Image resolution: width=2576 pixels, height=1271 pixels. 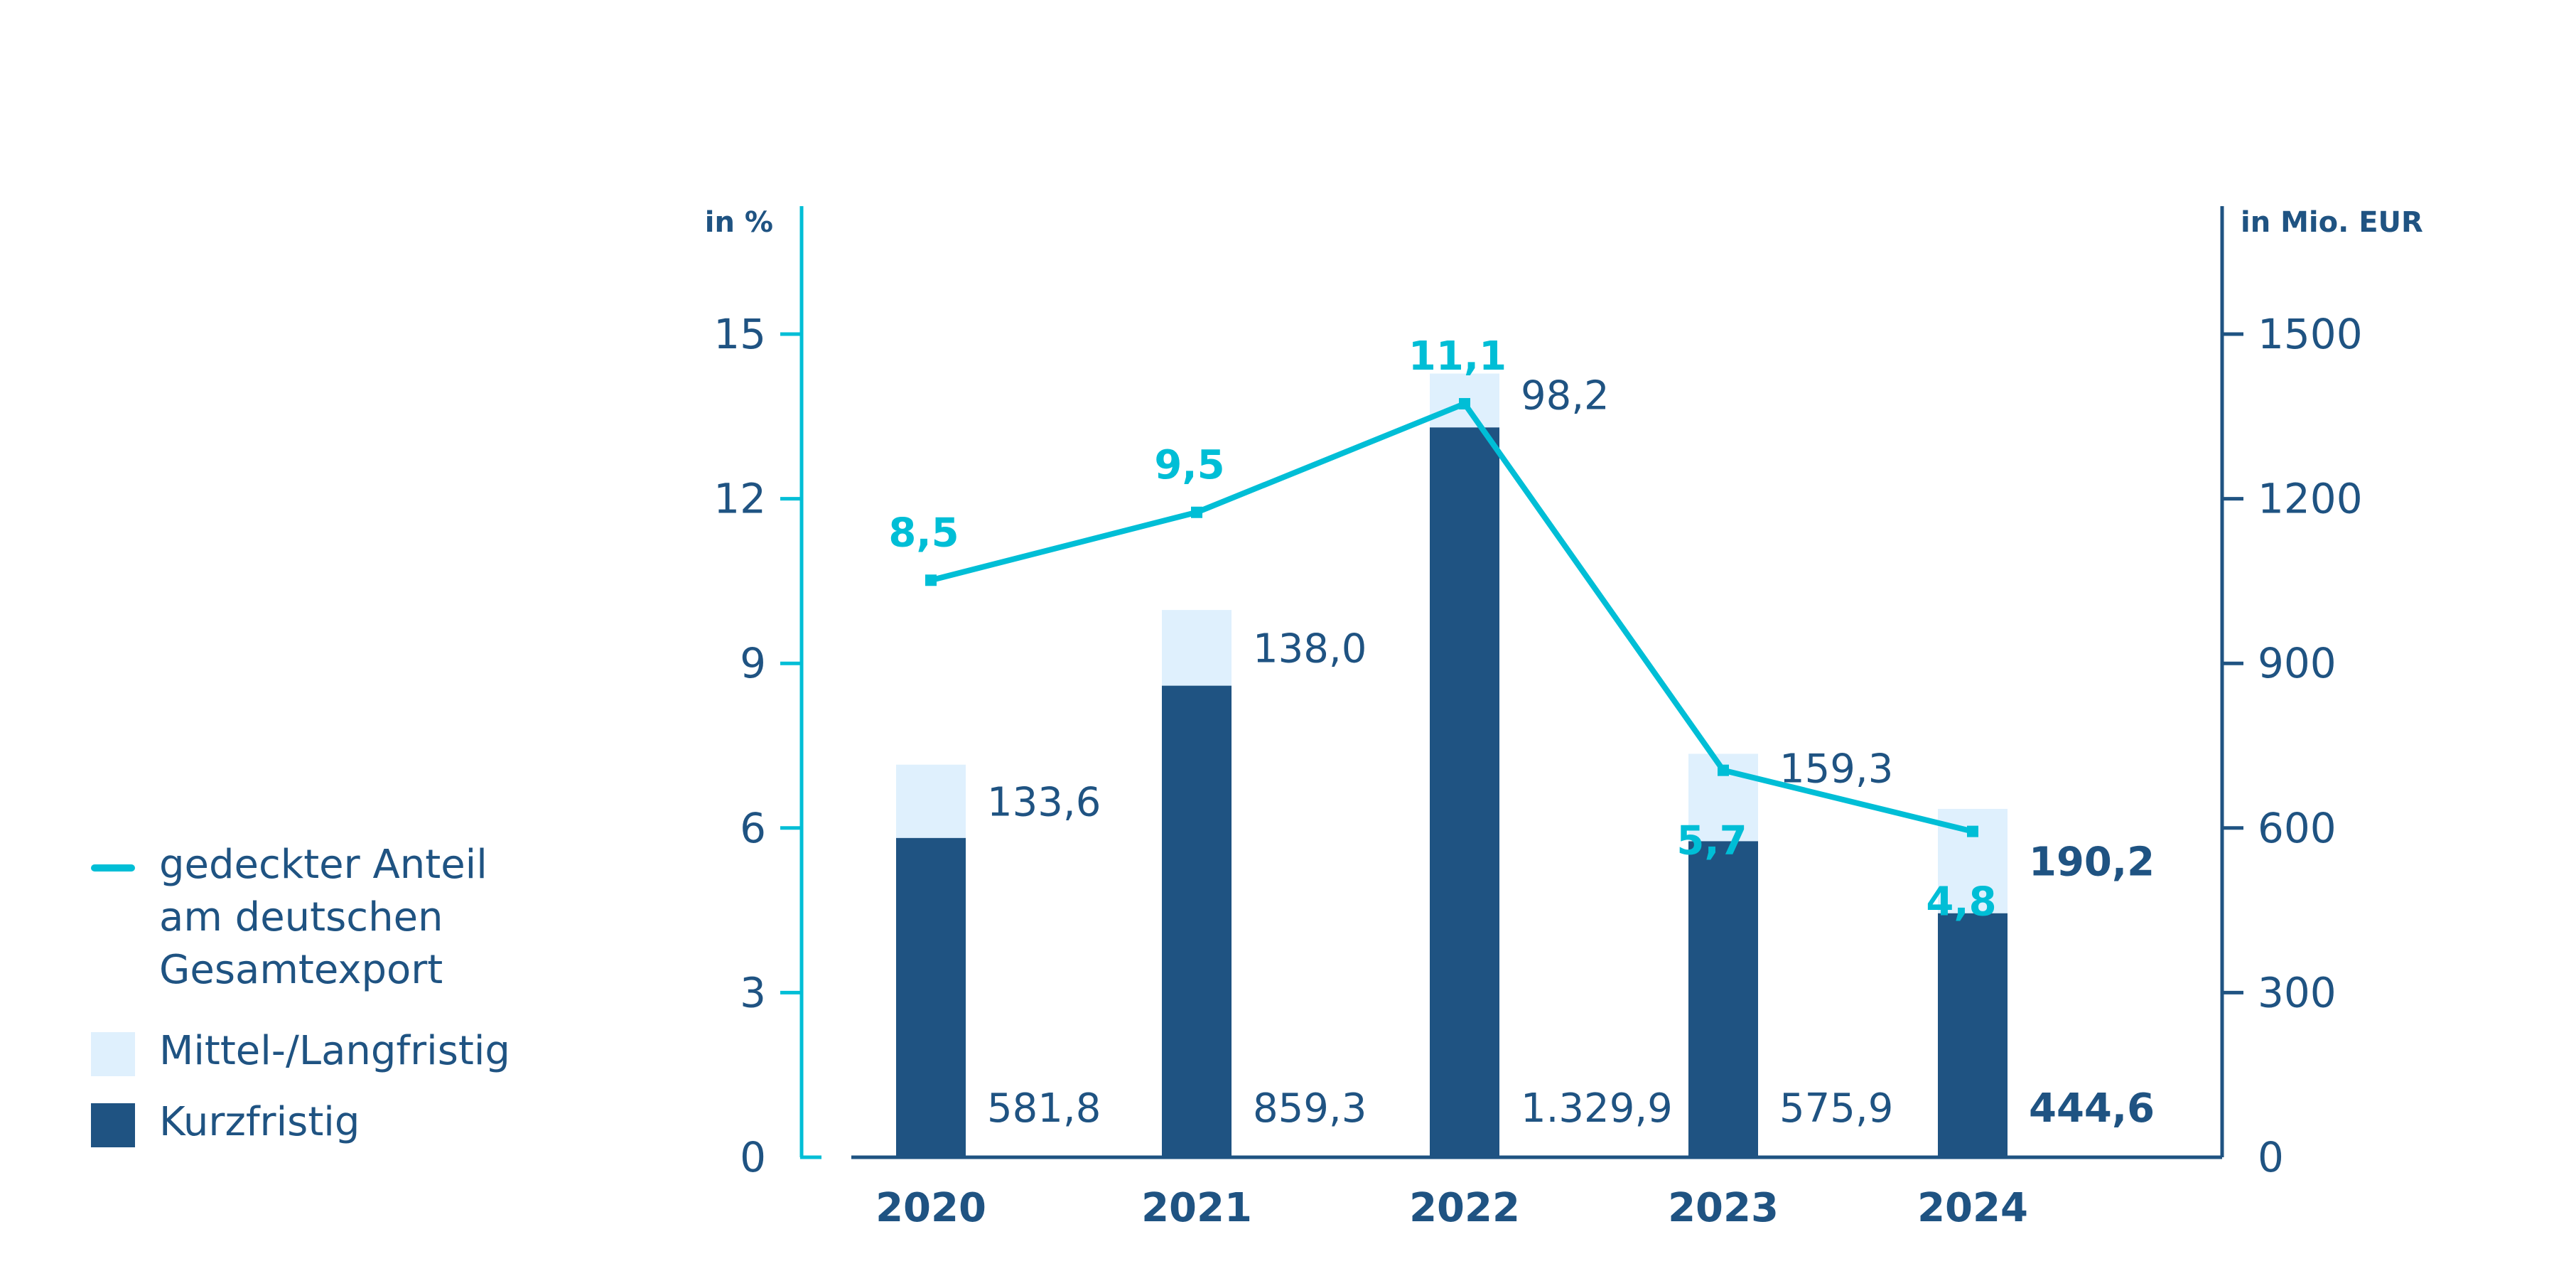 What do you see at coordinates (1310, 1108) in the screenshot?
I see `label-short-2021: 859,3` at bounding box center [1310, 1108].